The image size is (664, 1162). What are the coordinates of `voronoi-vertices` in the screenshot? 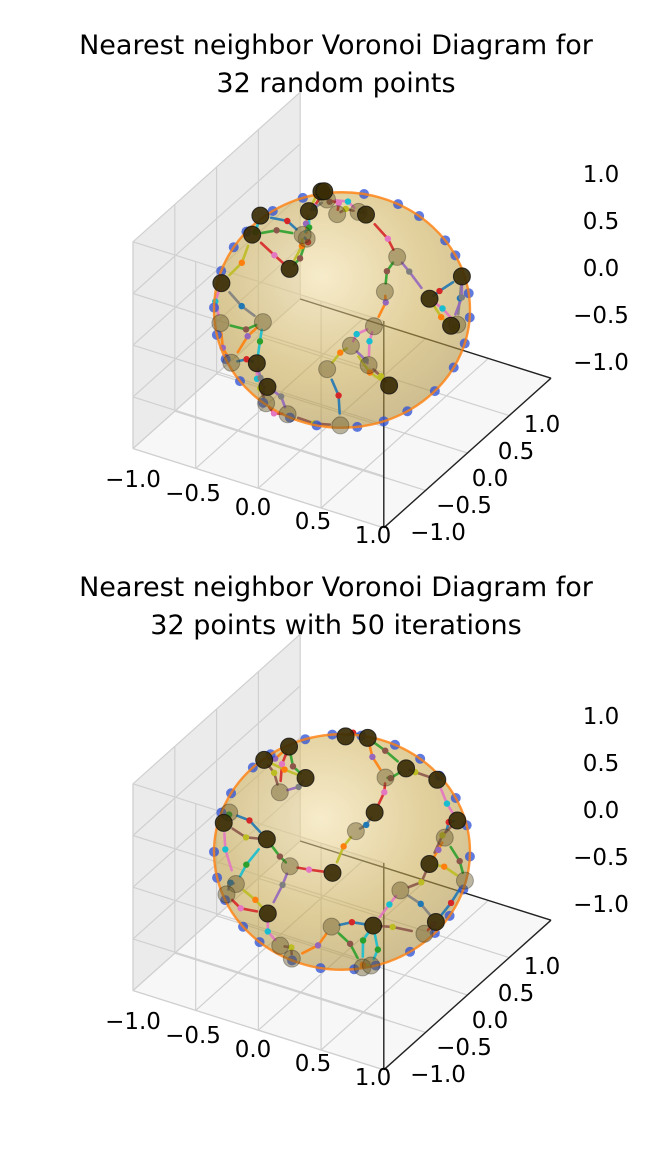 It's located at (342, 849).